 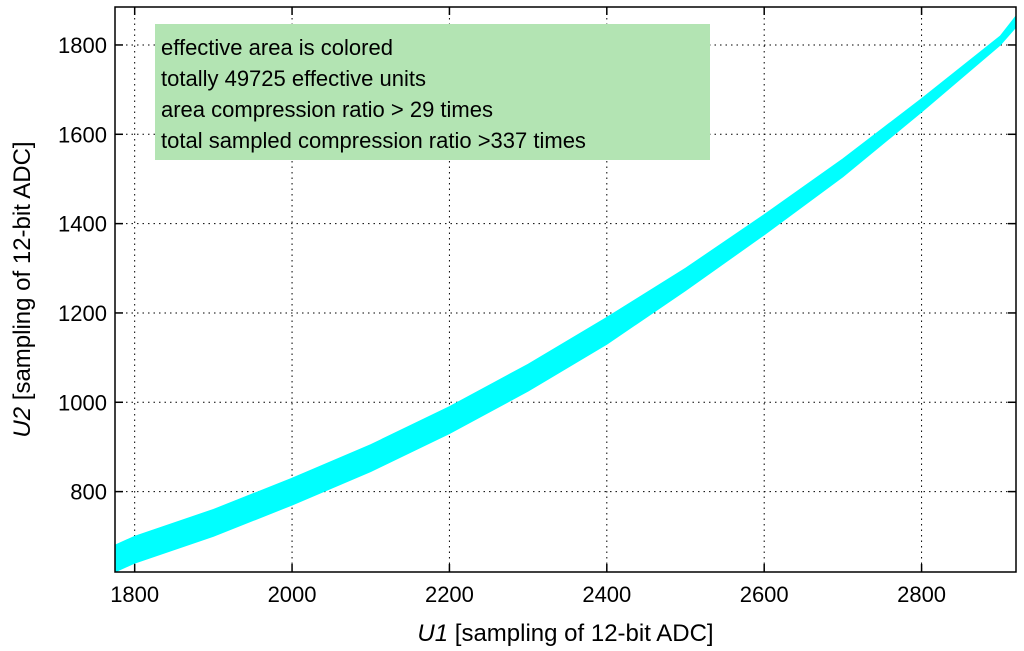 What do you see at coordinates (327, 109) in the screenshot?
I see `annotation-line: area compression ratio > 29 times` at bounding box center [327, 109].